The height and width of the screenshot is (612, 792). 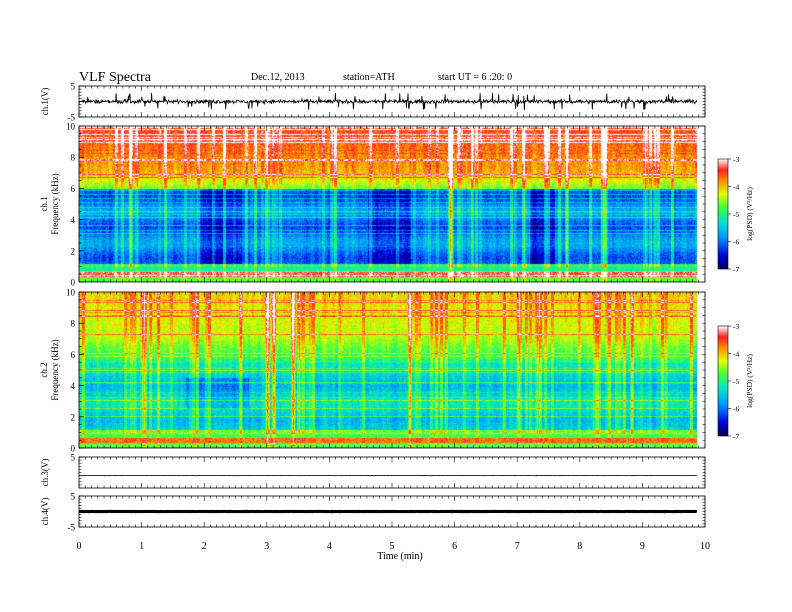 What do you see at coordinates (723, 381) in the screenshot?
I see `ch2-colorbar` at bounding box center [723, 381].